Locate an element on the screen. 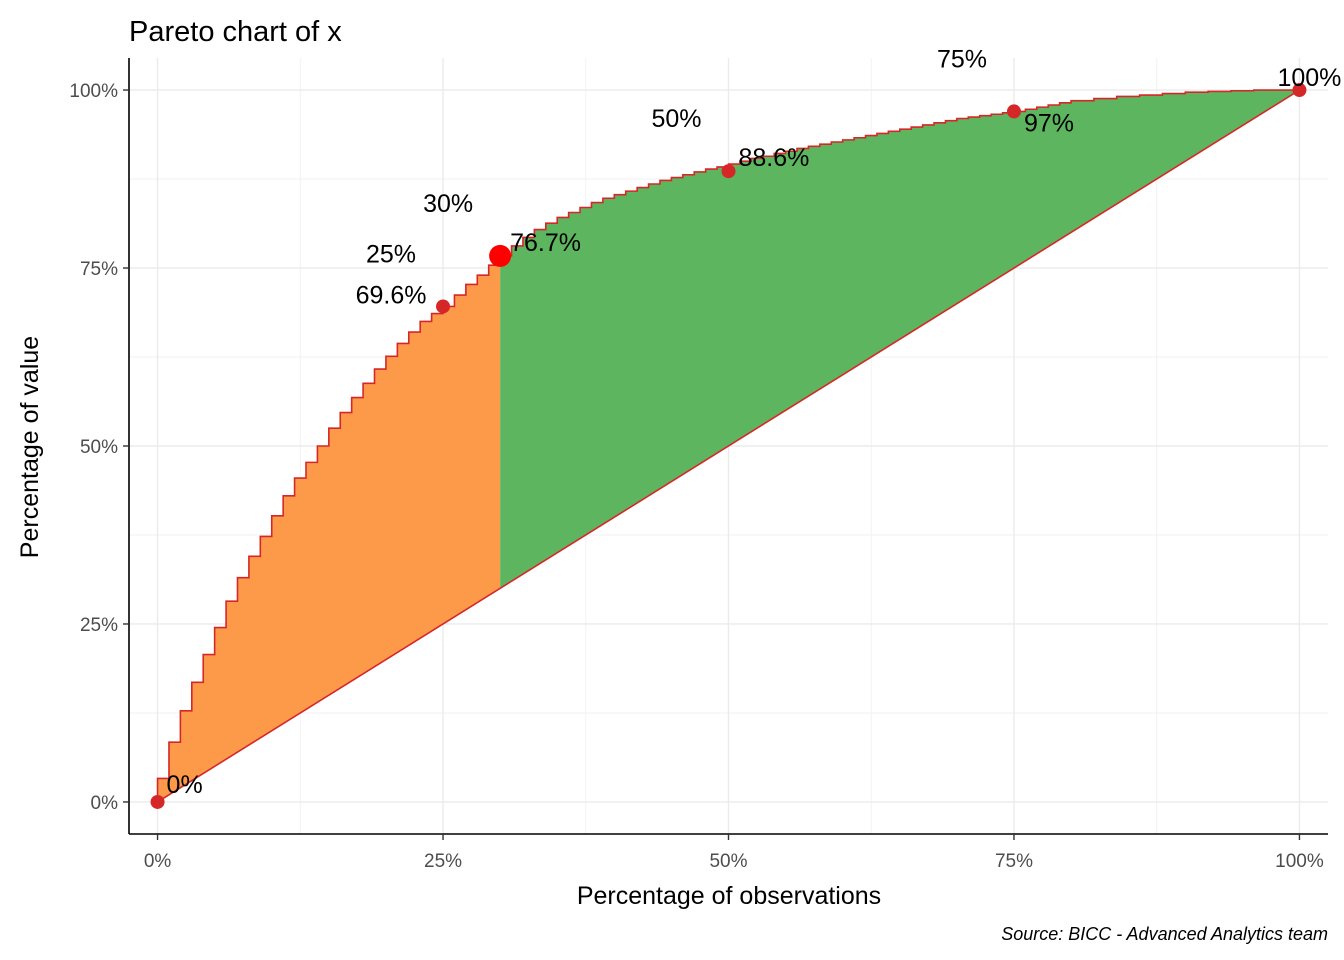  point-y-label: 100% is located at coordinates (1309, 78).